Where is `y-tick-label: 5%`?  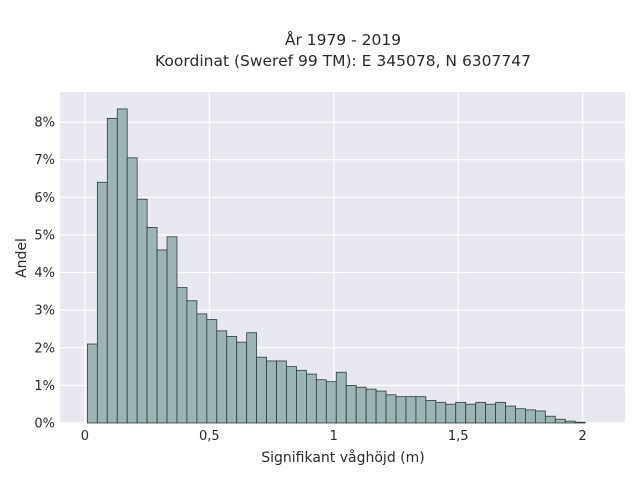
y-tick-label: 5% is located at coordinates (44, 235).